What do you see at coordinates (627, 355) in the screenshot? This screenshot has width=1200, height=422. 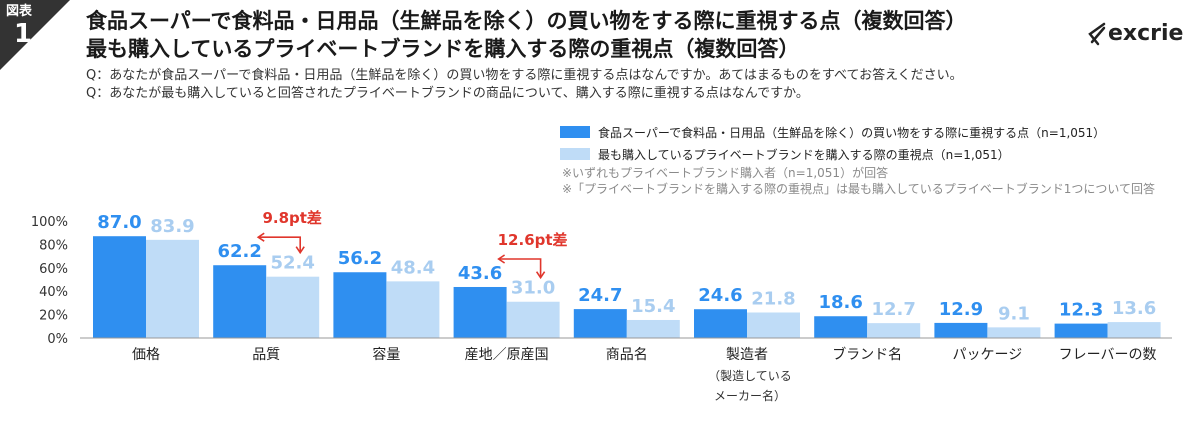 I see `x-category-label: 商品名` at bounding box center [627, 355].